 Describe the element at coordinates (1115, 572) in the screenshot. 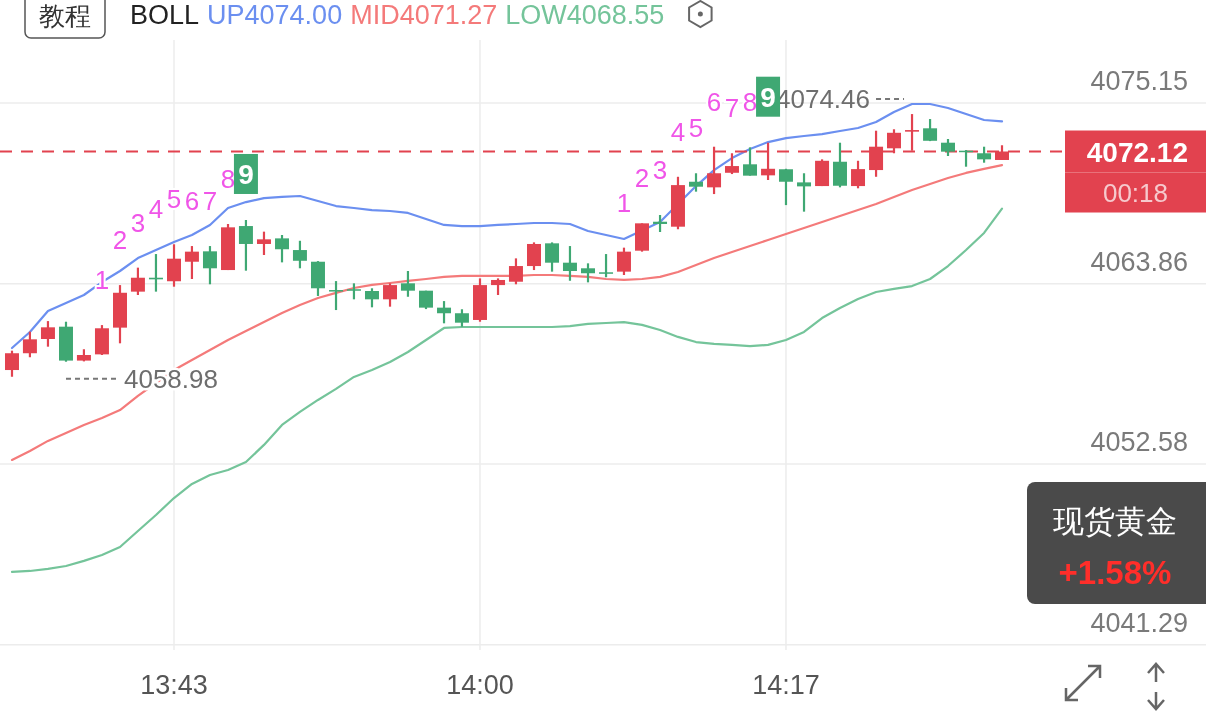

I see `annotation: +1.58%` at that location.